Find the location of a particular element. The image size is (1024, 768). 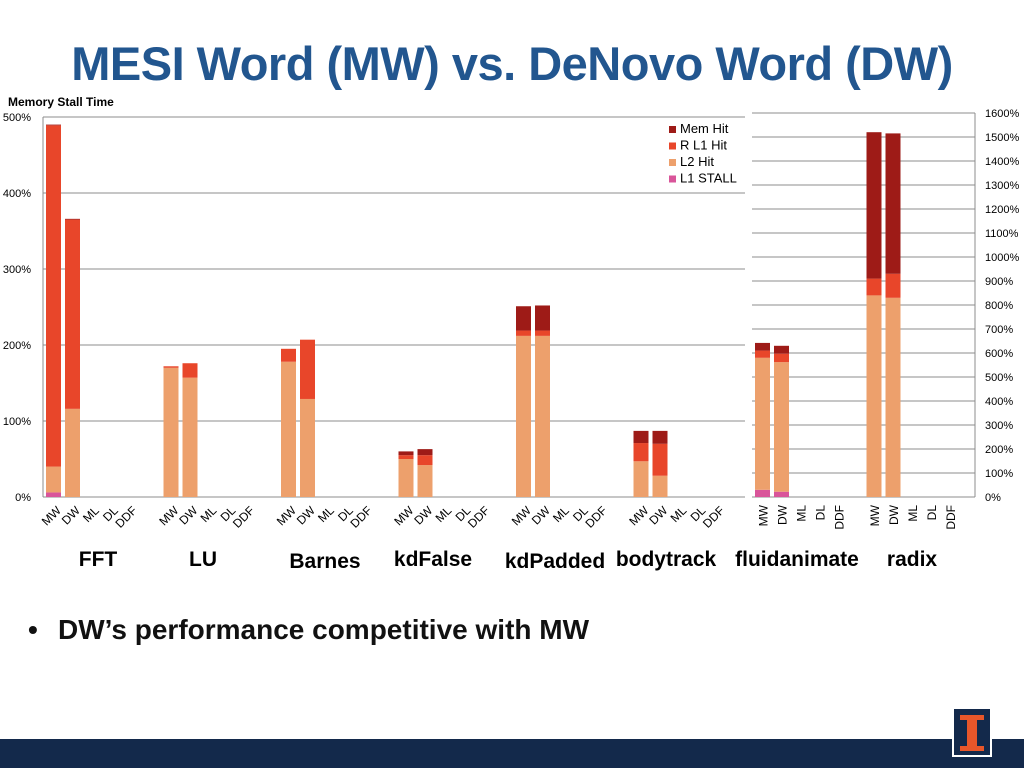

right-tick-label: 1100% is located at coordinates (1002, 234).